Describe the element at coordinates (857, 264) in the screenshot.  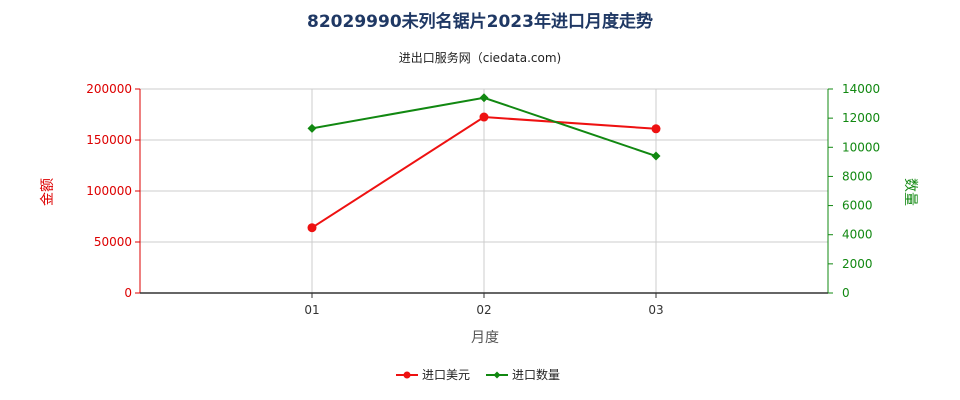
I see `right-axis-tick-label: 2000` at that location.